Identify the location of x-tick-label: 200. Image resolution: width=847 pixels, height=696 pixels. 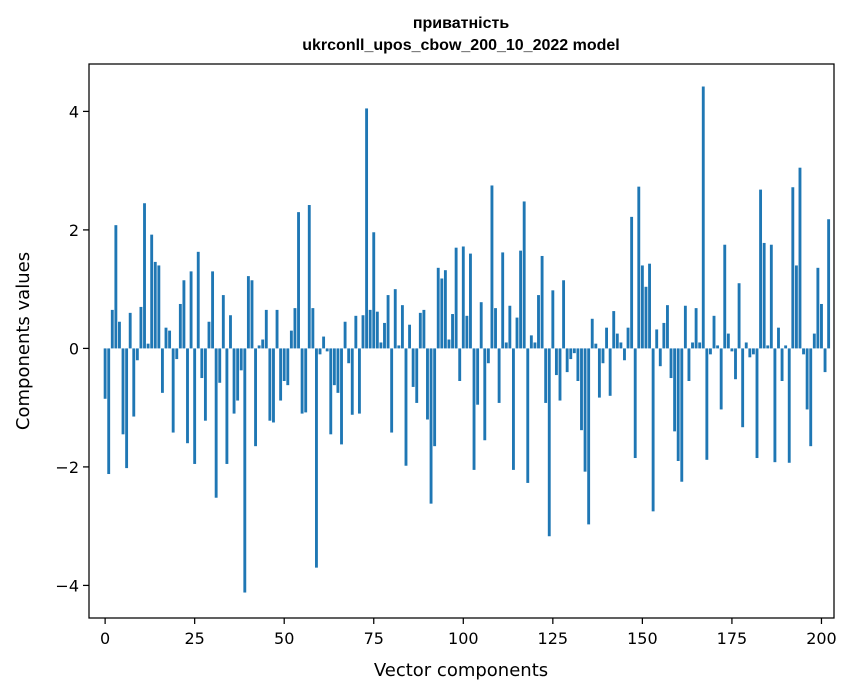
(821, 638).